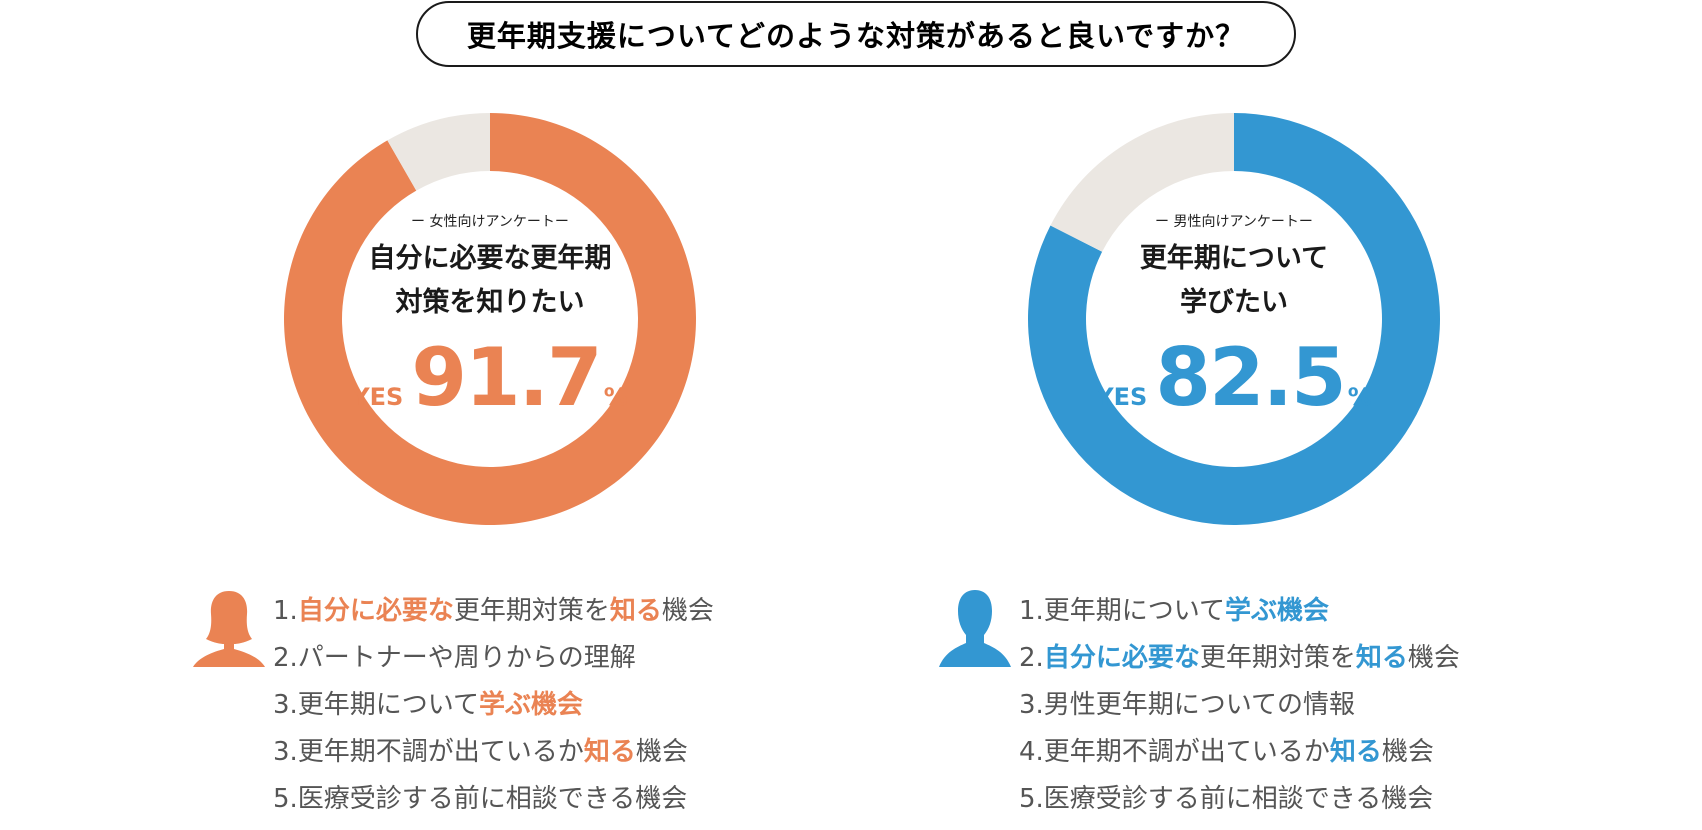 The height and width of the screenshot is (830, 1702). I want to click on page-title: 更年期支援についてどのような対策があると良いですか？, so click(856, 34).